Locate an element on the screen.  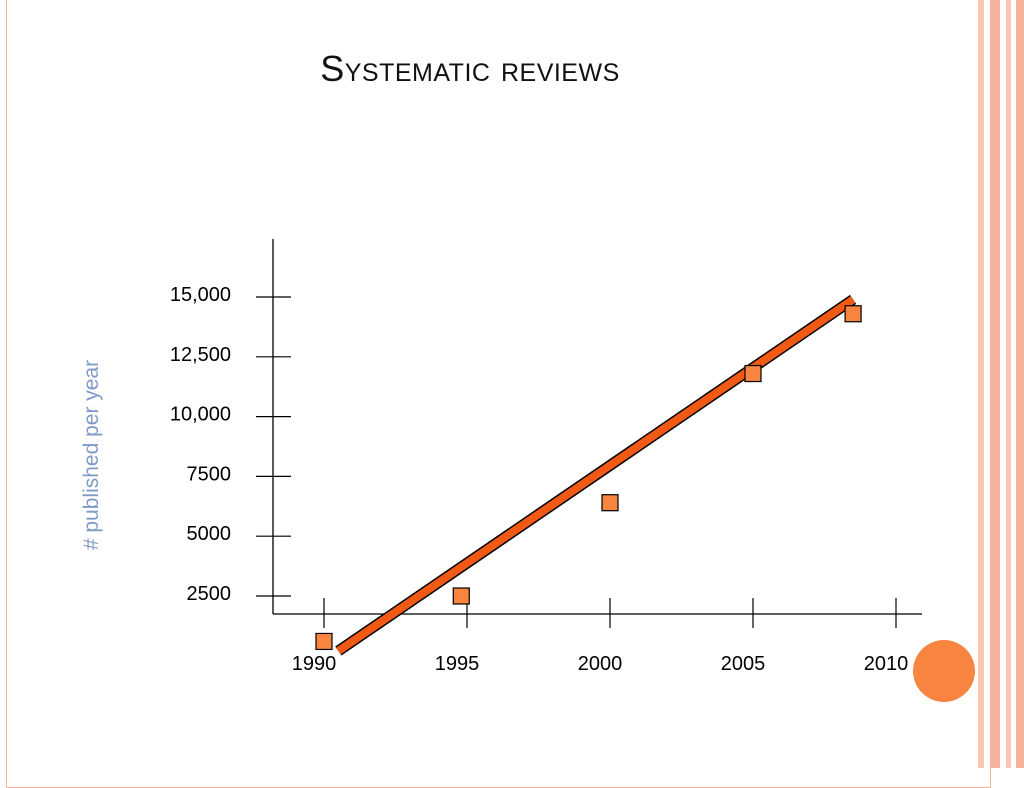
y-tick-label: 5000 is located at coordinates (209, 534).